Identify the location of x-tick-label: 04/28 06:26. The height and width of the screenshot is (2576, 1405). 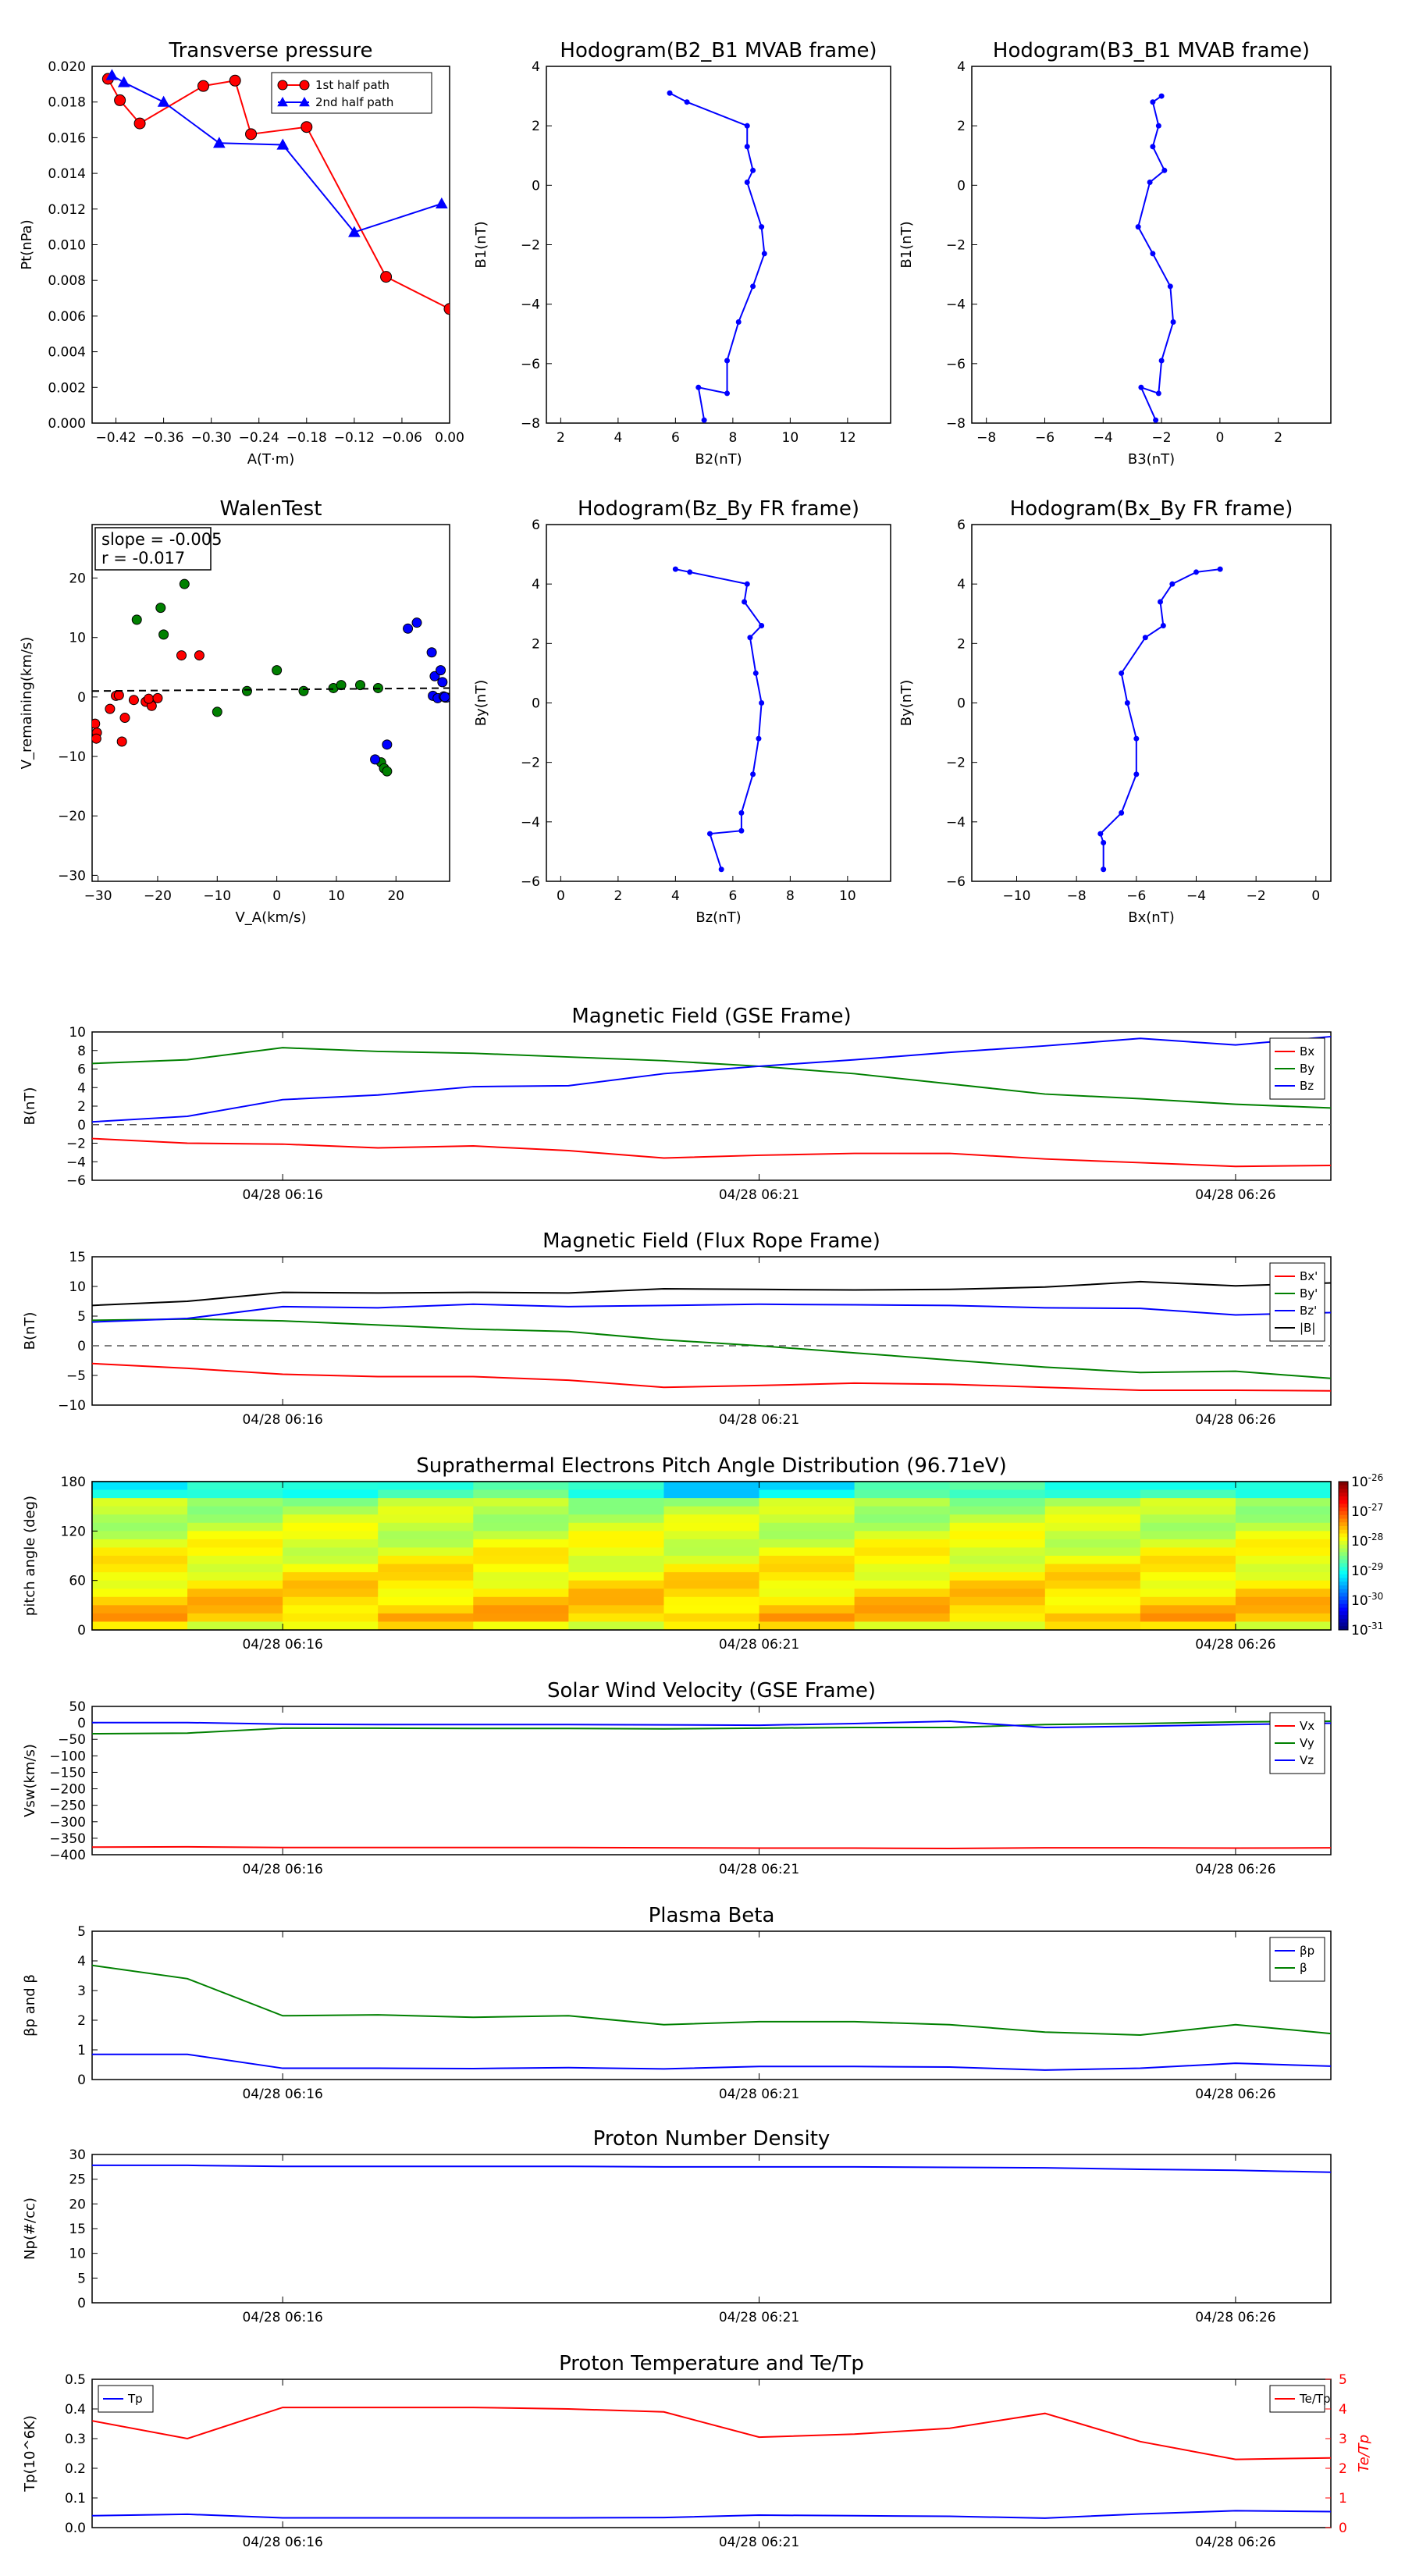
(1235, 2542).